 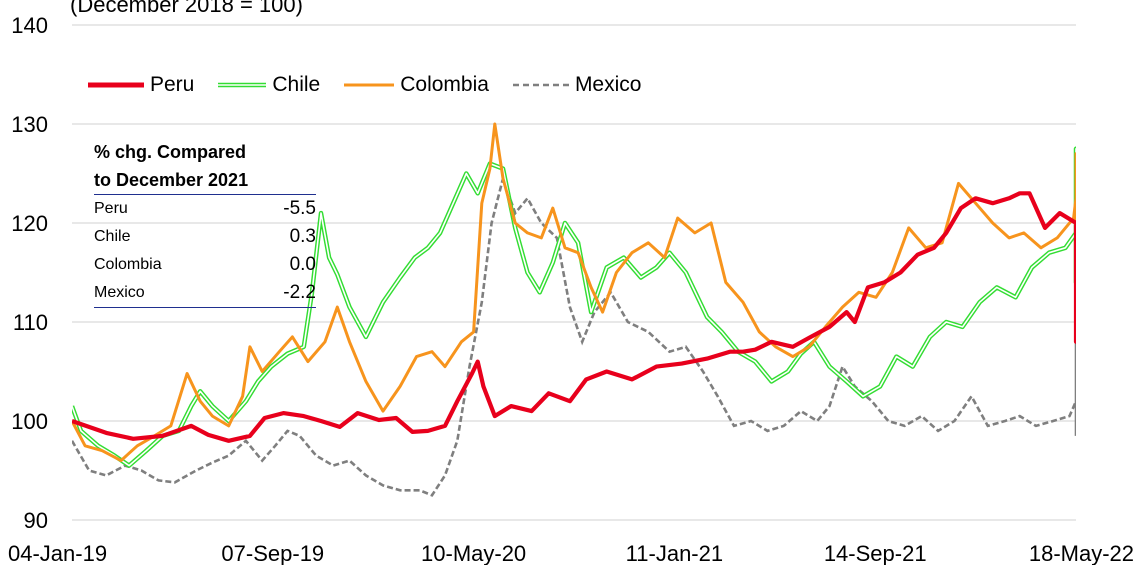 What do you see at coordinates (30, 322) in the screenshot?
I see `y-tick-label: 110` at bounding box center [30, 322].